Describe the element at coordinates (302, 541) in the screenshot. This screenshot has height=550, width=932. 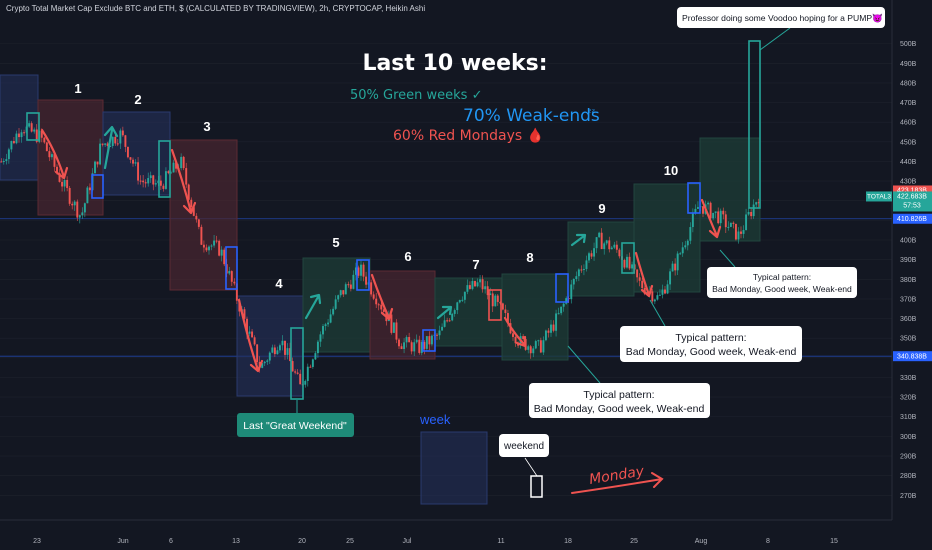
I see `x-tick-label: 20` at that location.